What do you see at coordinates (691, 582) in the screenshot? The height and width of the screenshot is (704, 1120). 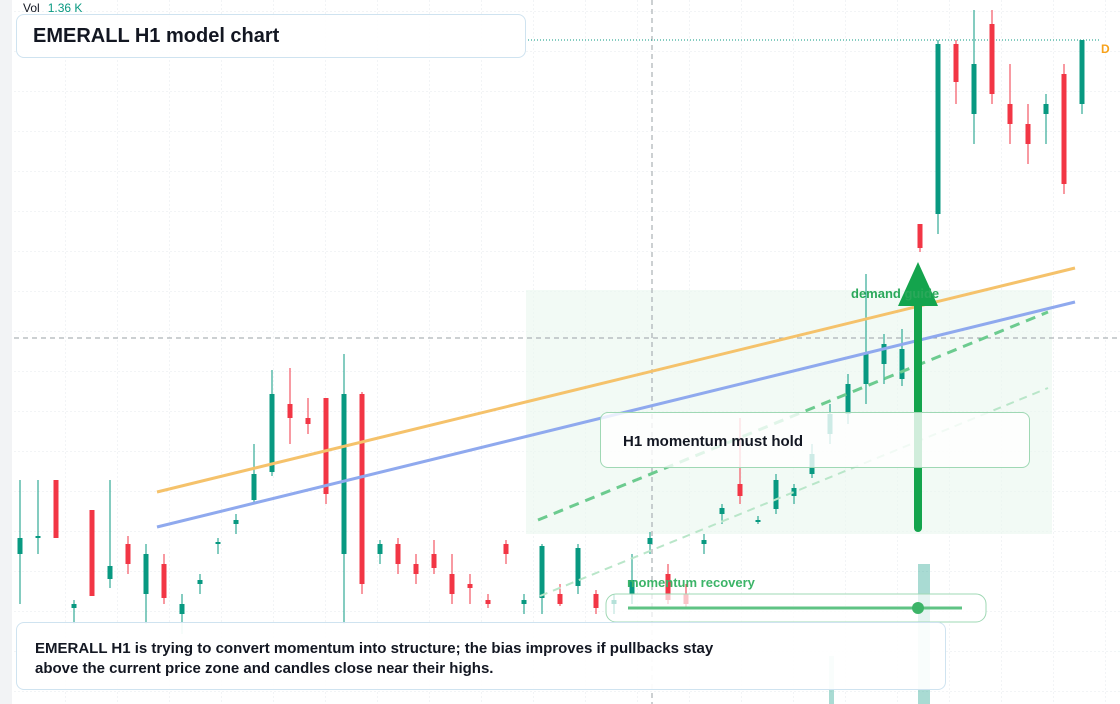 I see `annotation: momentum recovery` at bounding box center [691, 582].